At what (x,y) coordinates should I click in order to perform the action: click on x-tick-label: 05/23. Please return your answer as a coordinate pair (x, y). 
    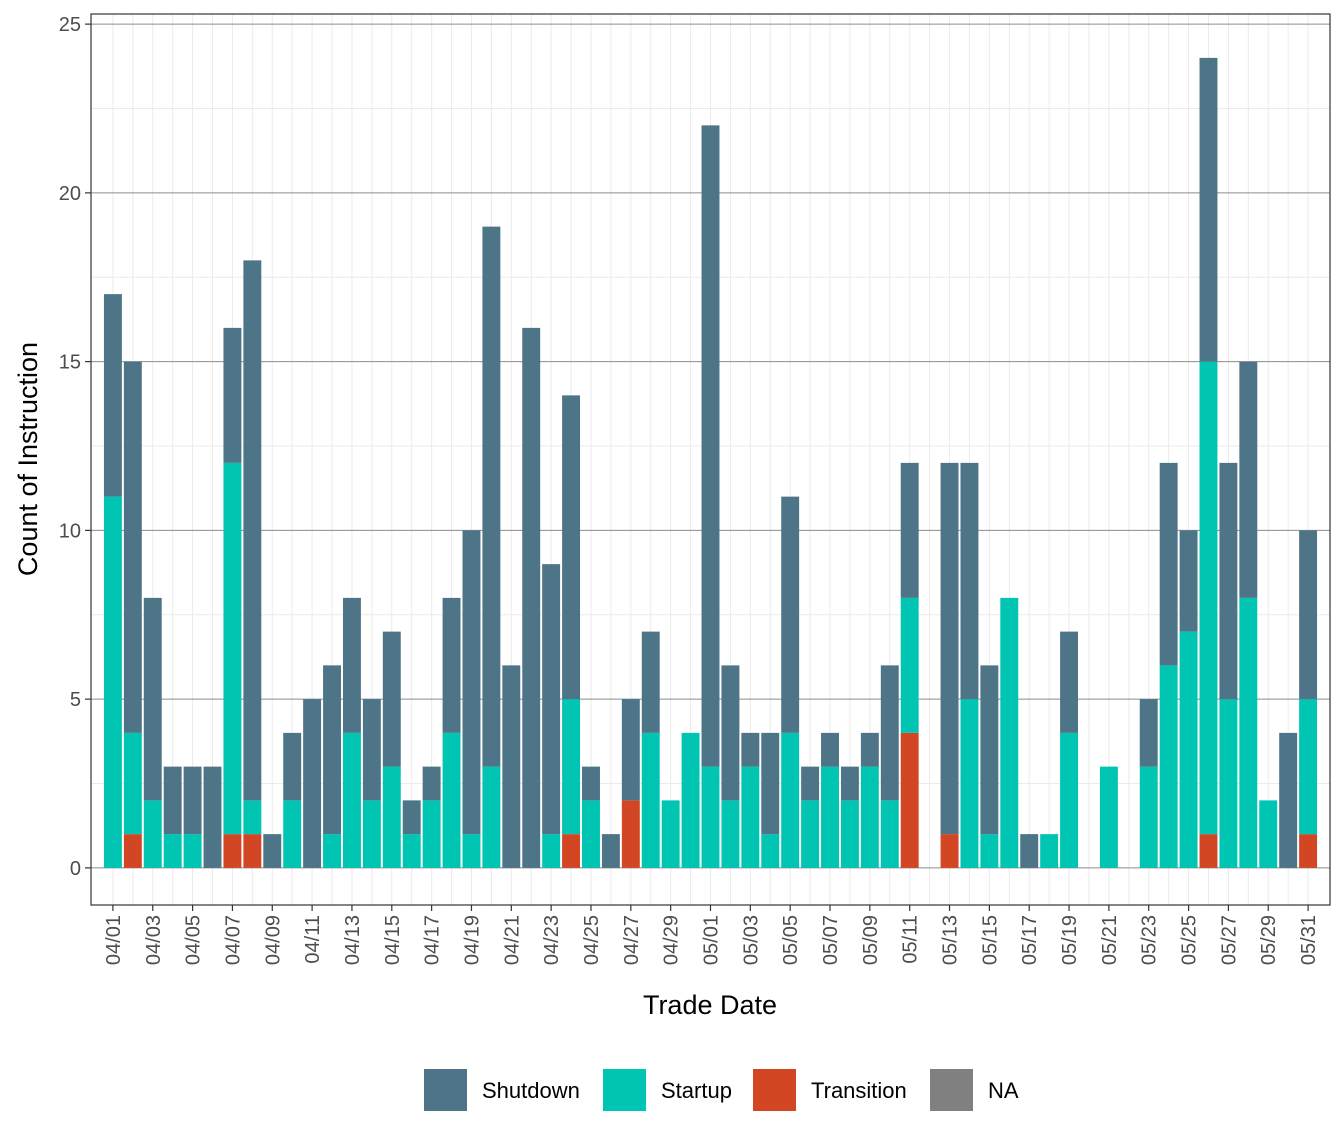
    Looking at the image, I should click on (1150, 940).